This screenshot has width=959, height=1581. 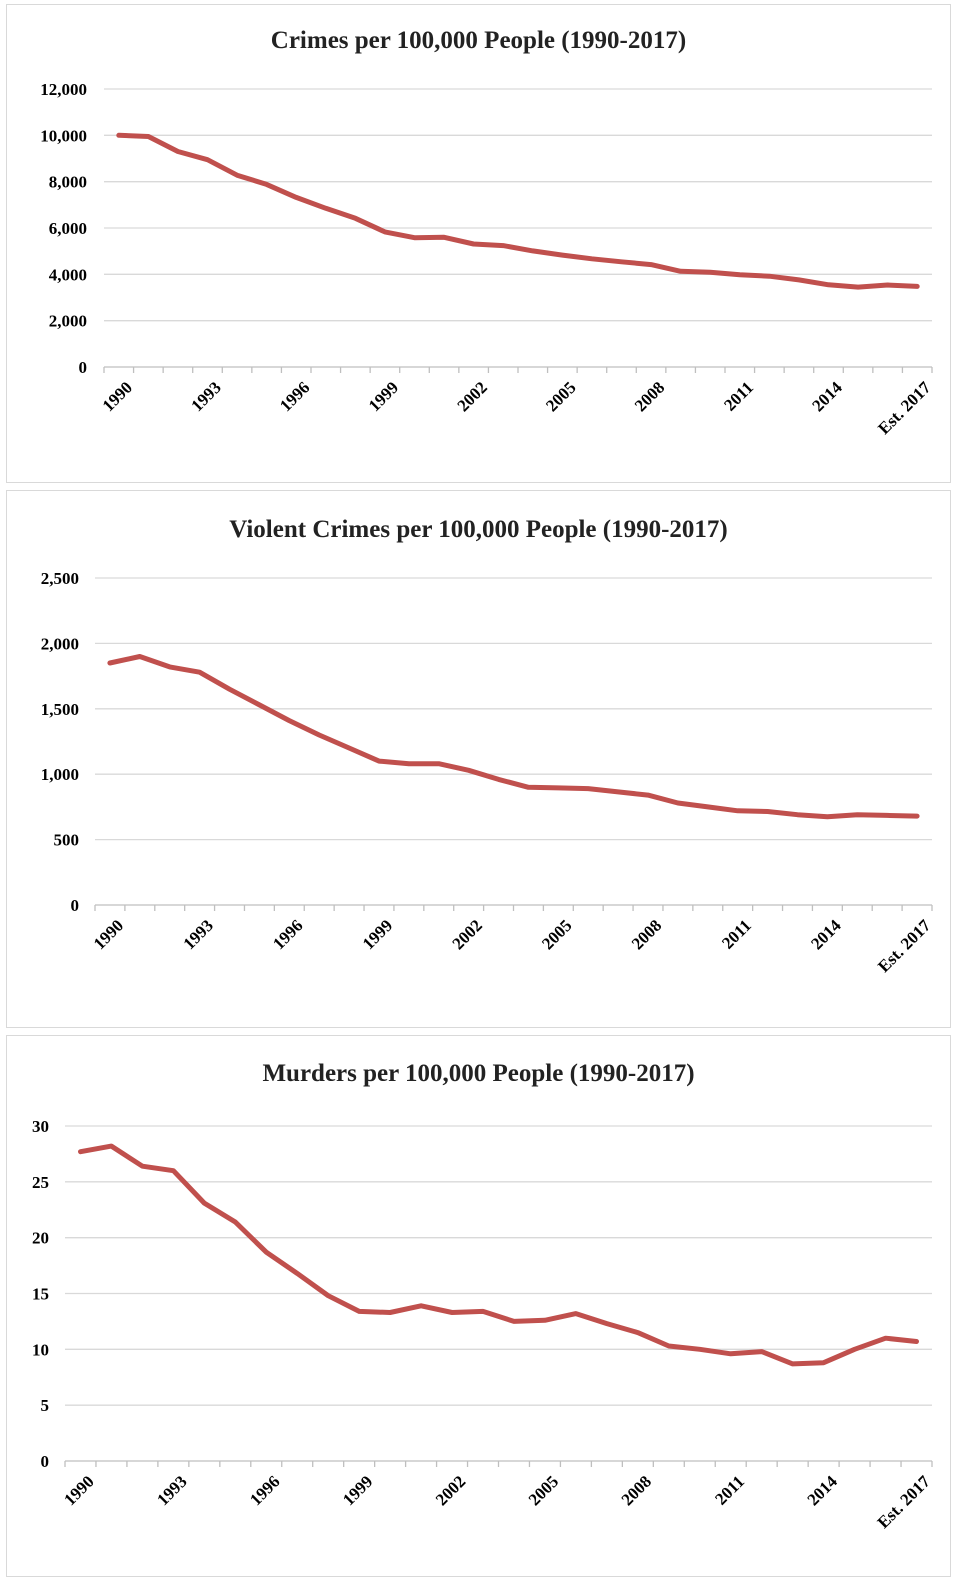 I want to click on y-tick-label: 30, so click(x=40, y=1126).